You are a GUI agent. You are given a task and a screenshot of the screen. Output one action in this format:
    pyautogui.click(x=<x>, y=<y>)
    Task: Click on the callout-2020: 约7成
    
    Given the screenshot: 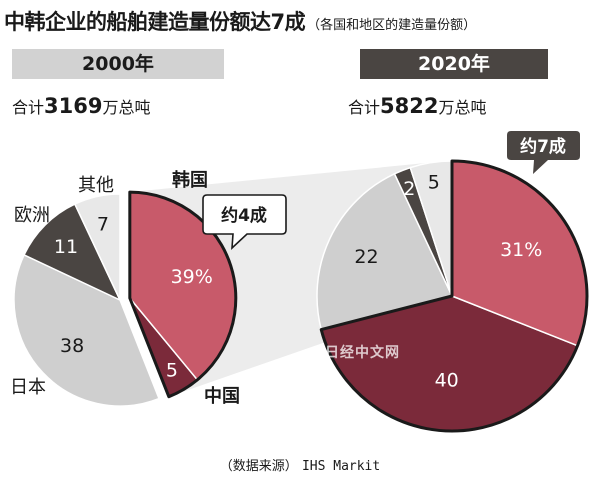 What is the action you would take?
    pyautogui.click(x=543, y=152)
    